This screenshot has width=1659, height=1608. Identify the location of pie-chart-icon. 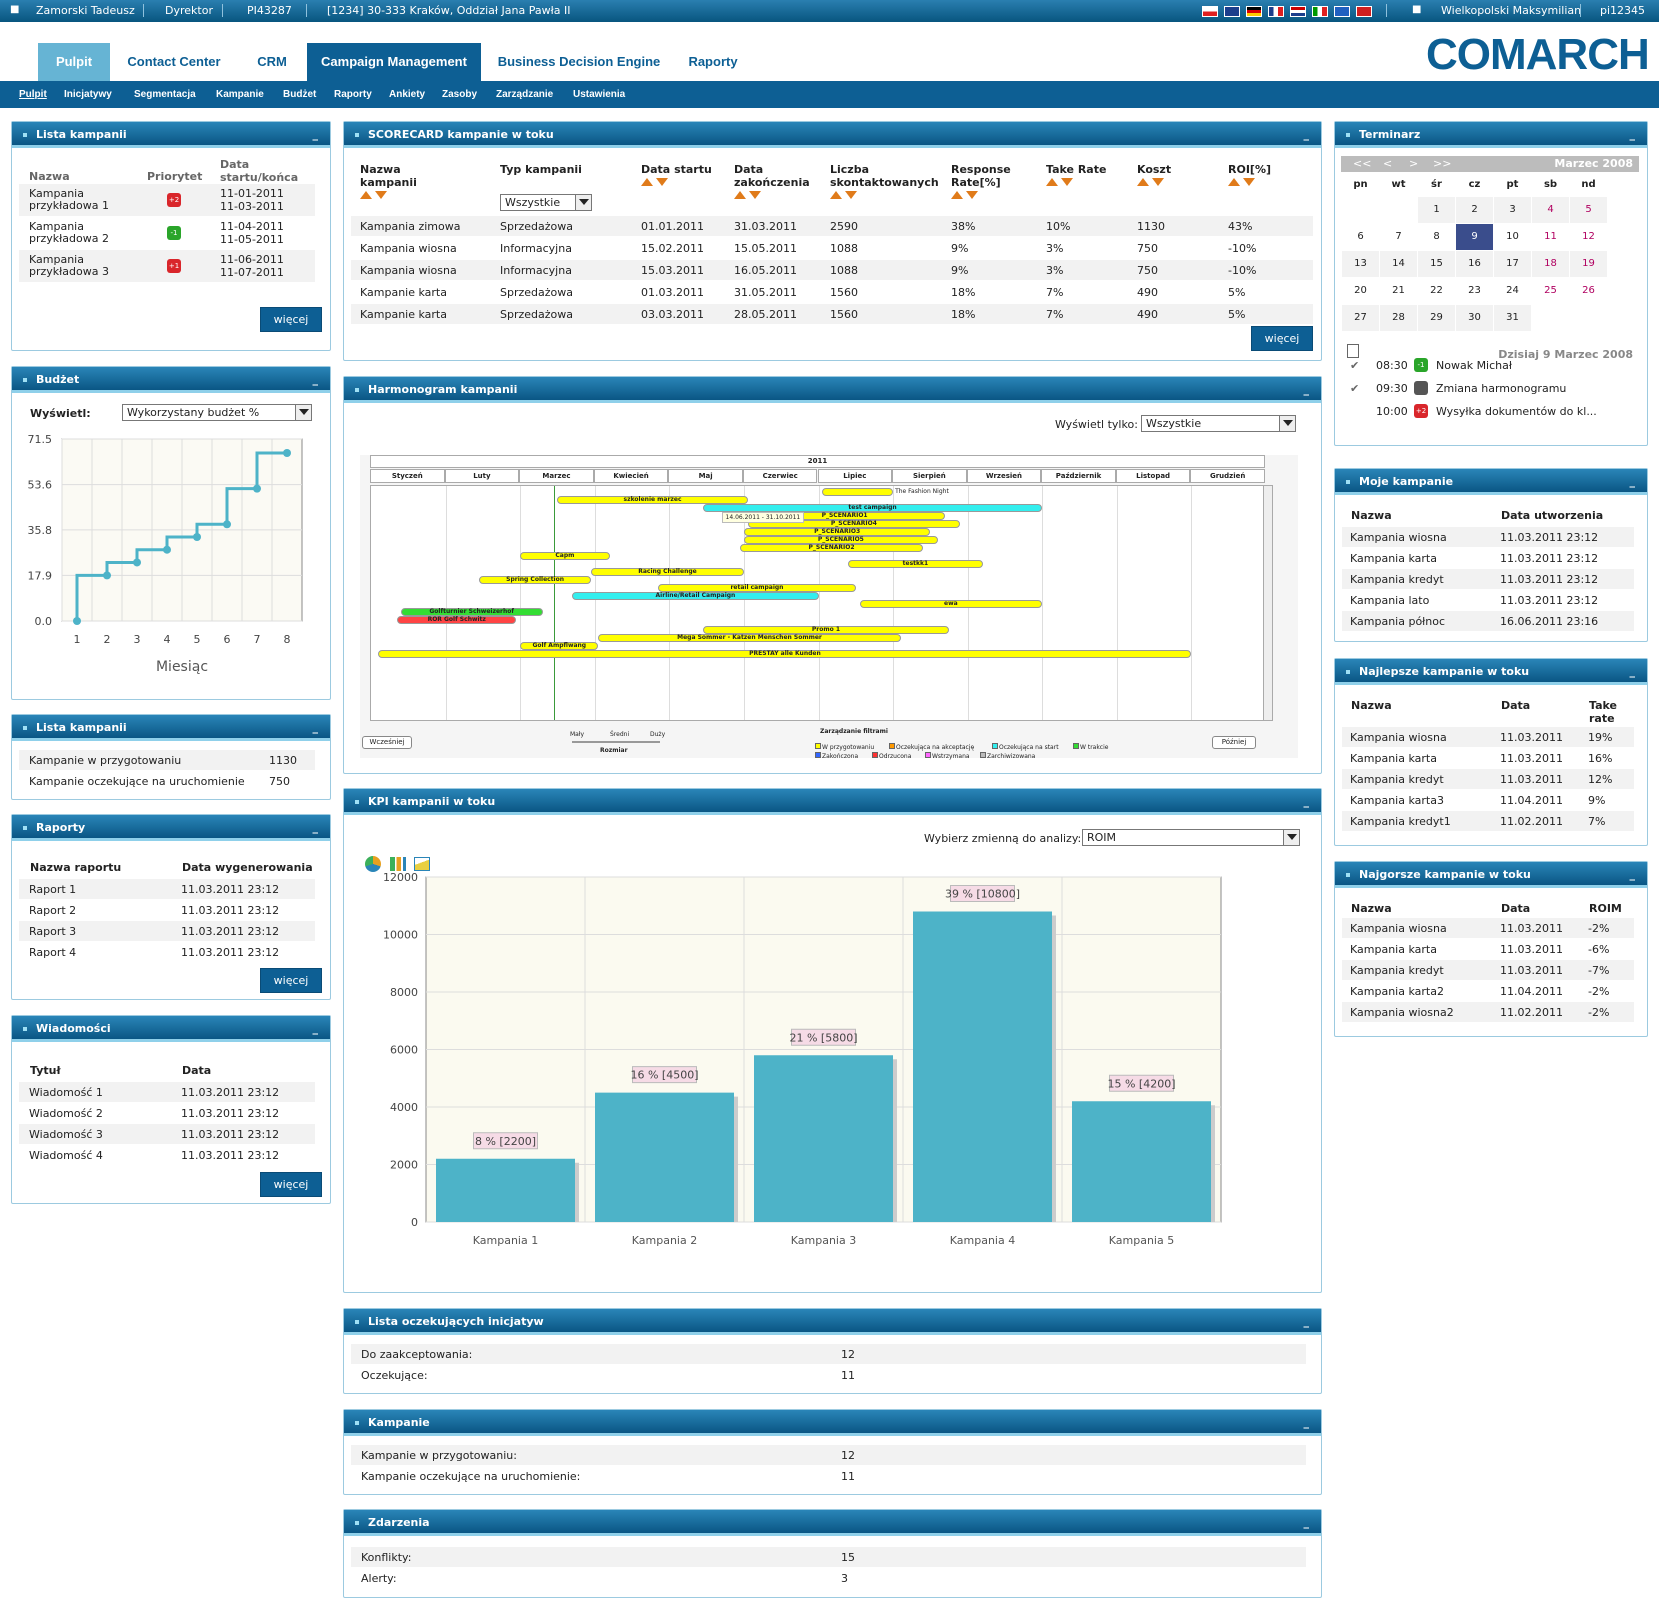
(373, 864).